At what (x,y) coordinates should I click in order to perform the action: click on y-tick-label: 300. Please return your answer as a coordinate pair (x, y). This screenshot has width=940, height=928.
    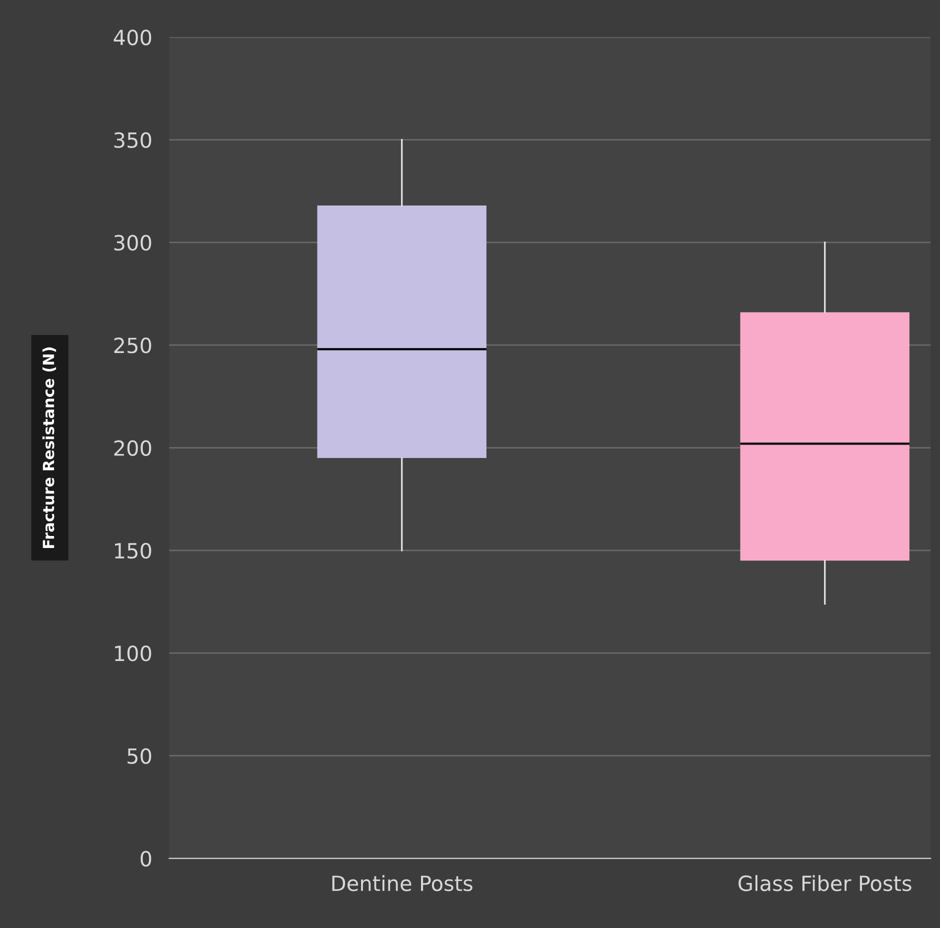
    Looking at the image, I should click on (133, 242).